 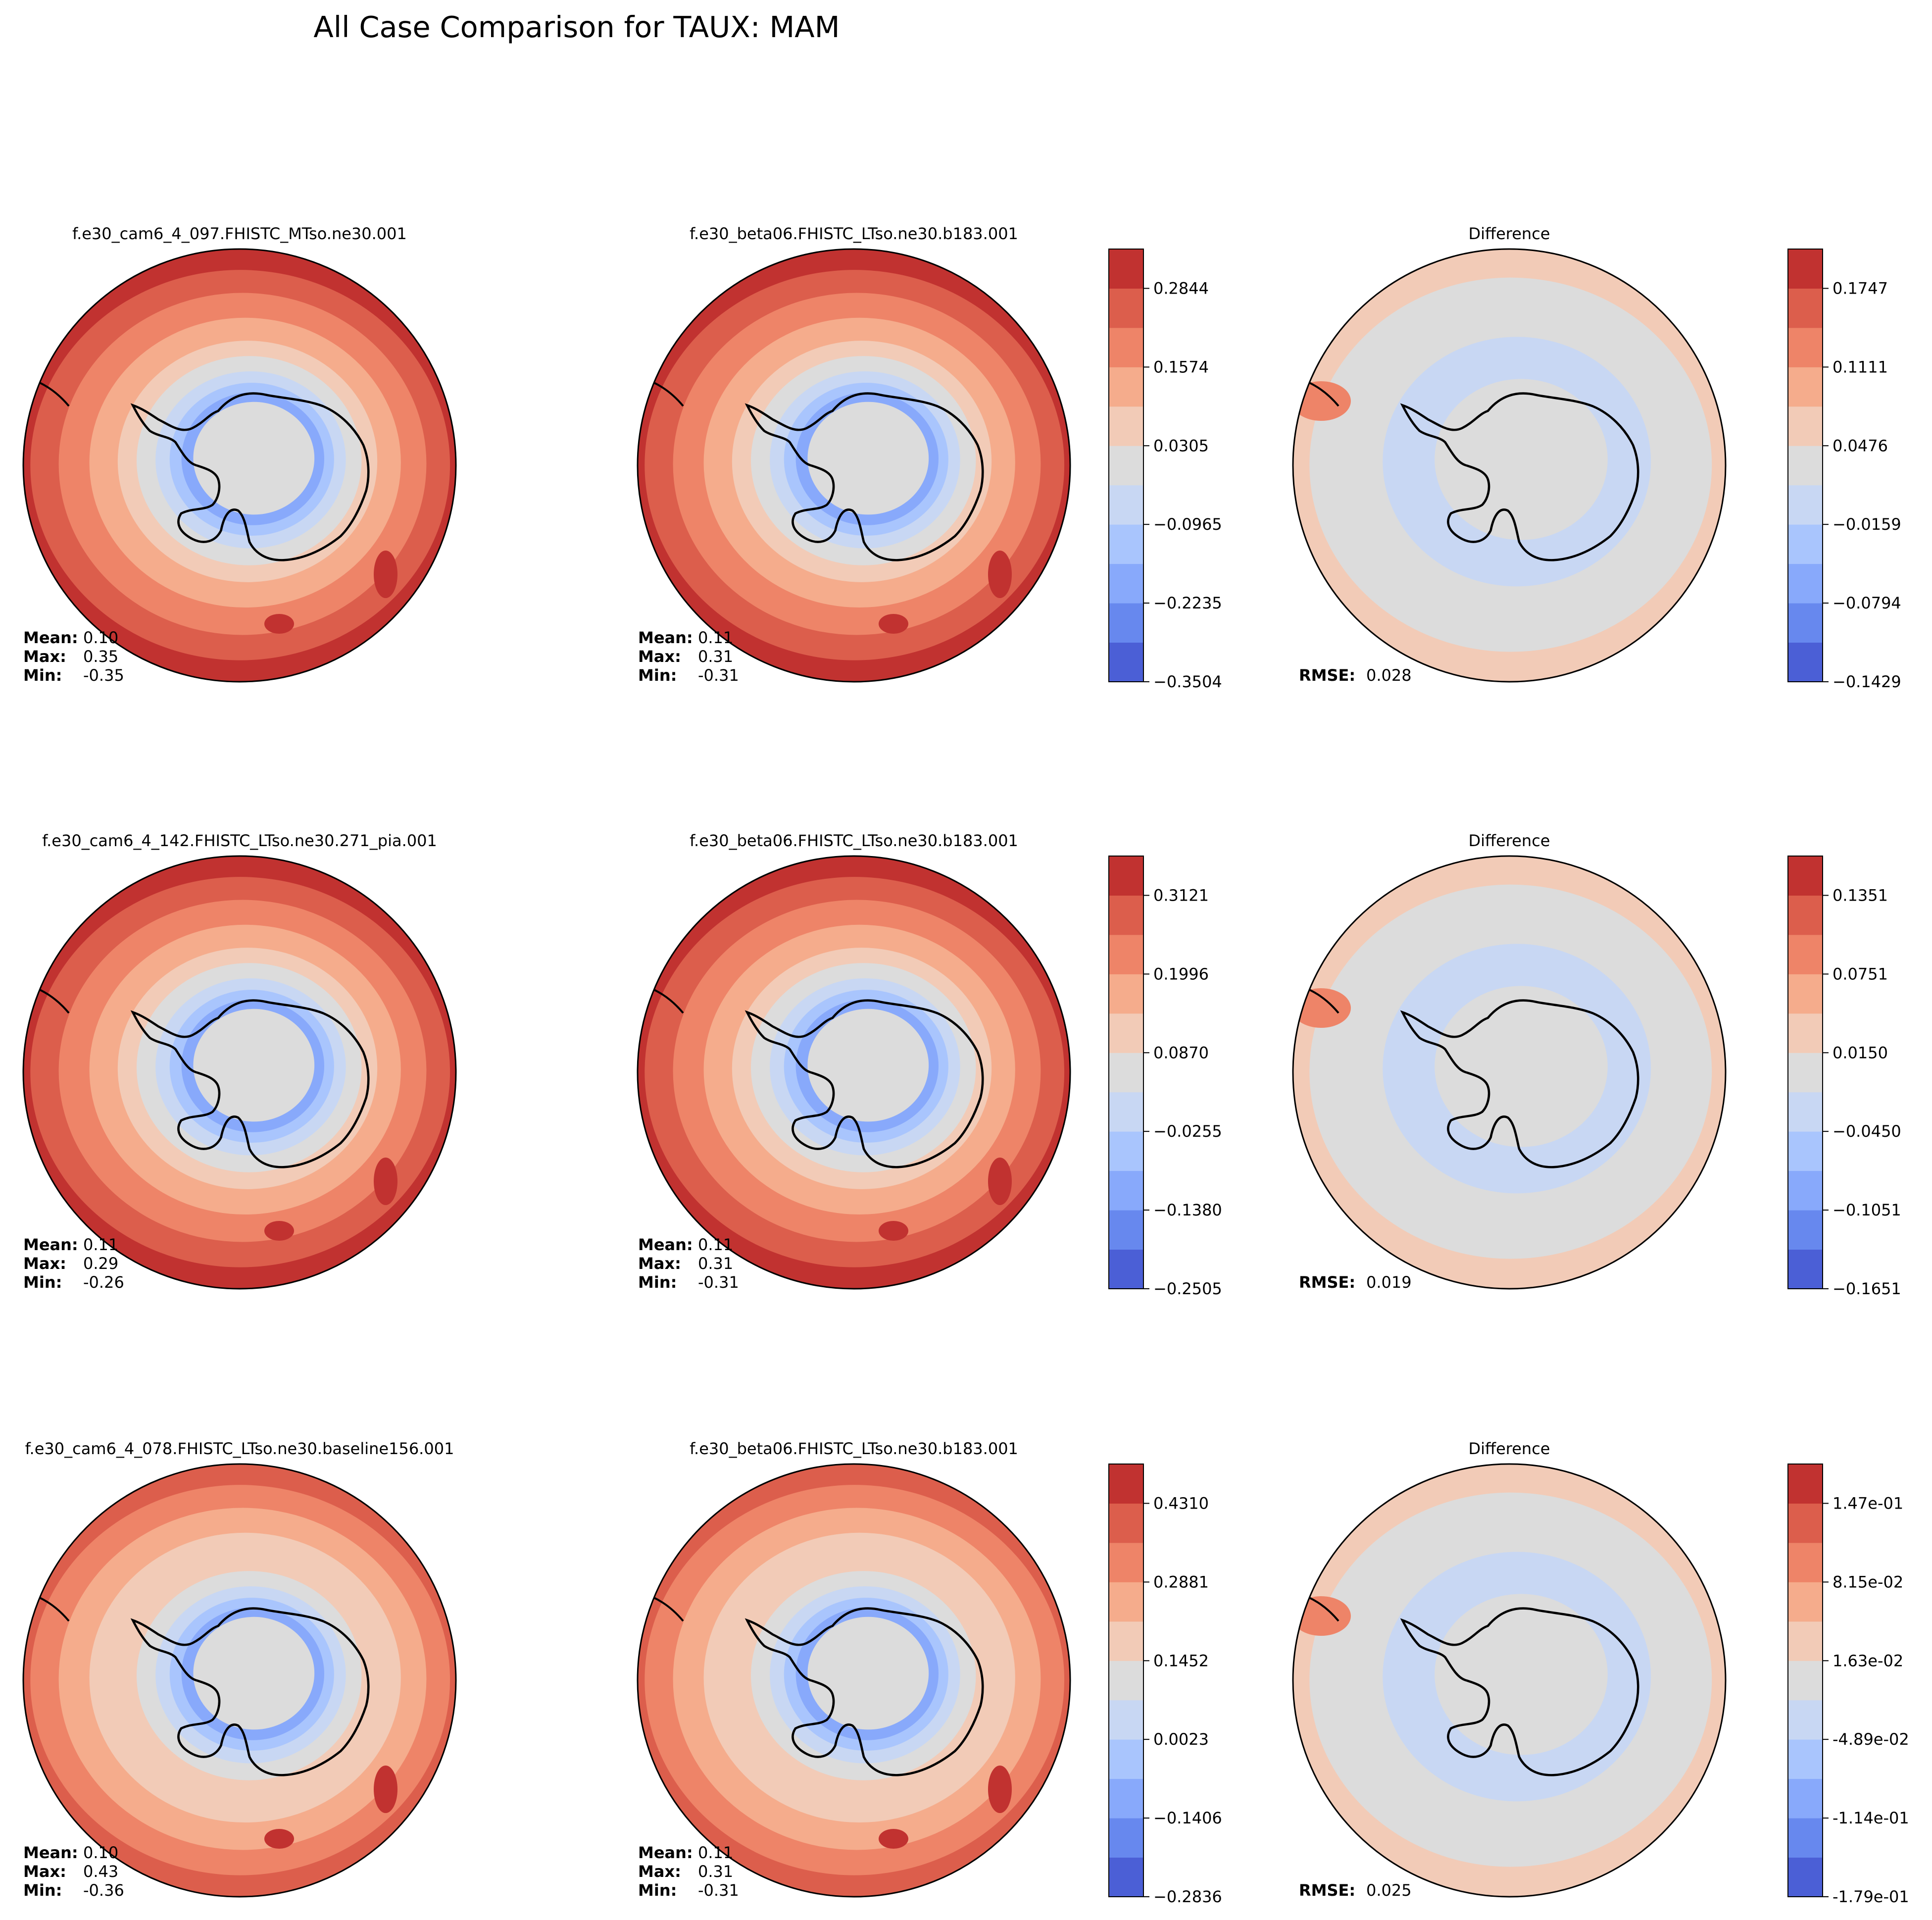 What do you see at coordinates (1871, 1897) in the screenshot?
I see `colorbar-tick-label: -1.79e-01` at bounding box center [1871, 1897].